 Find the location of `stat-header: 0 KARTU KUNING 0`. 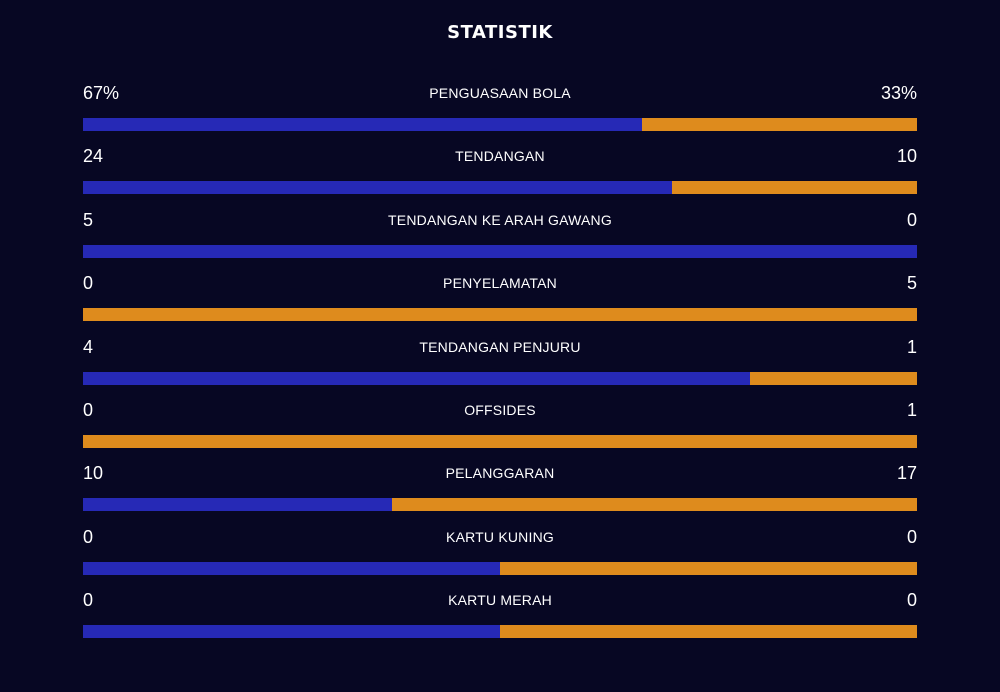

stat-header: 0 KARTU KUNING 0 is located at coordinates (500, 543).